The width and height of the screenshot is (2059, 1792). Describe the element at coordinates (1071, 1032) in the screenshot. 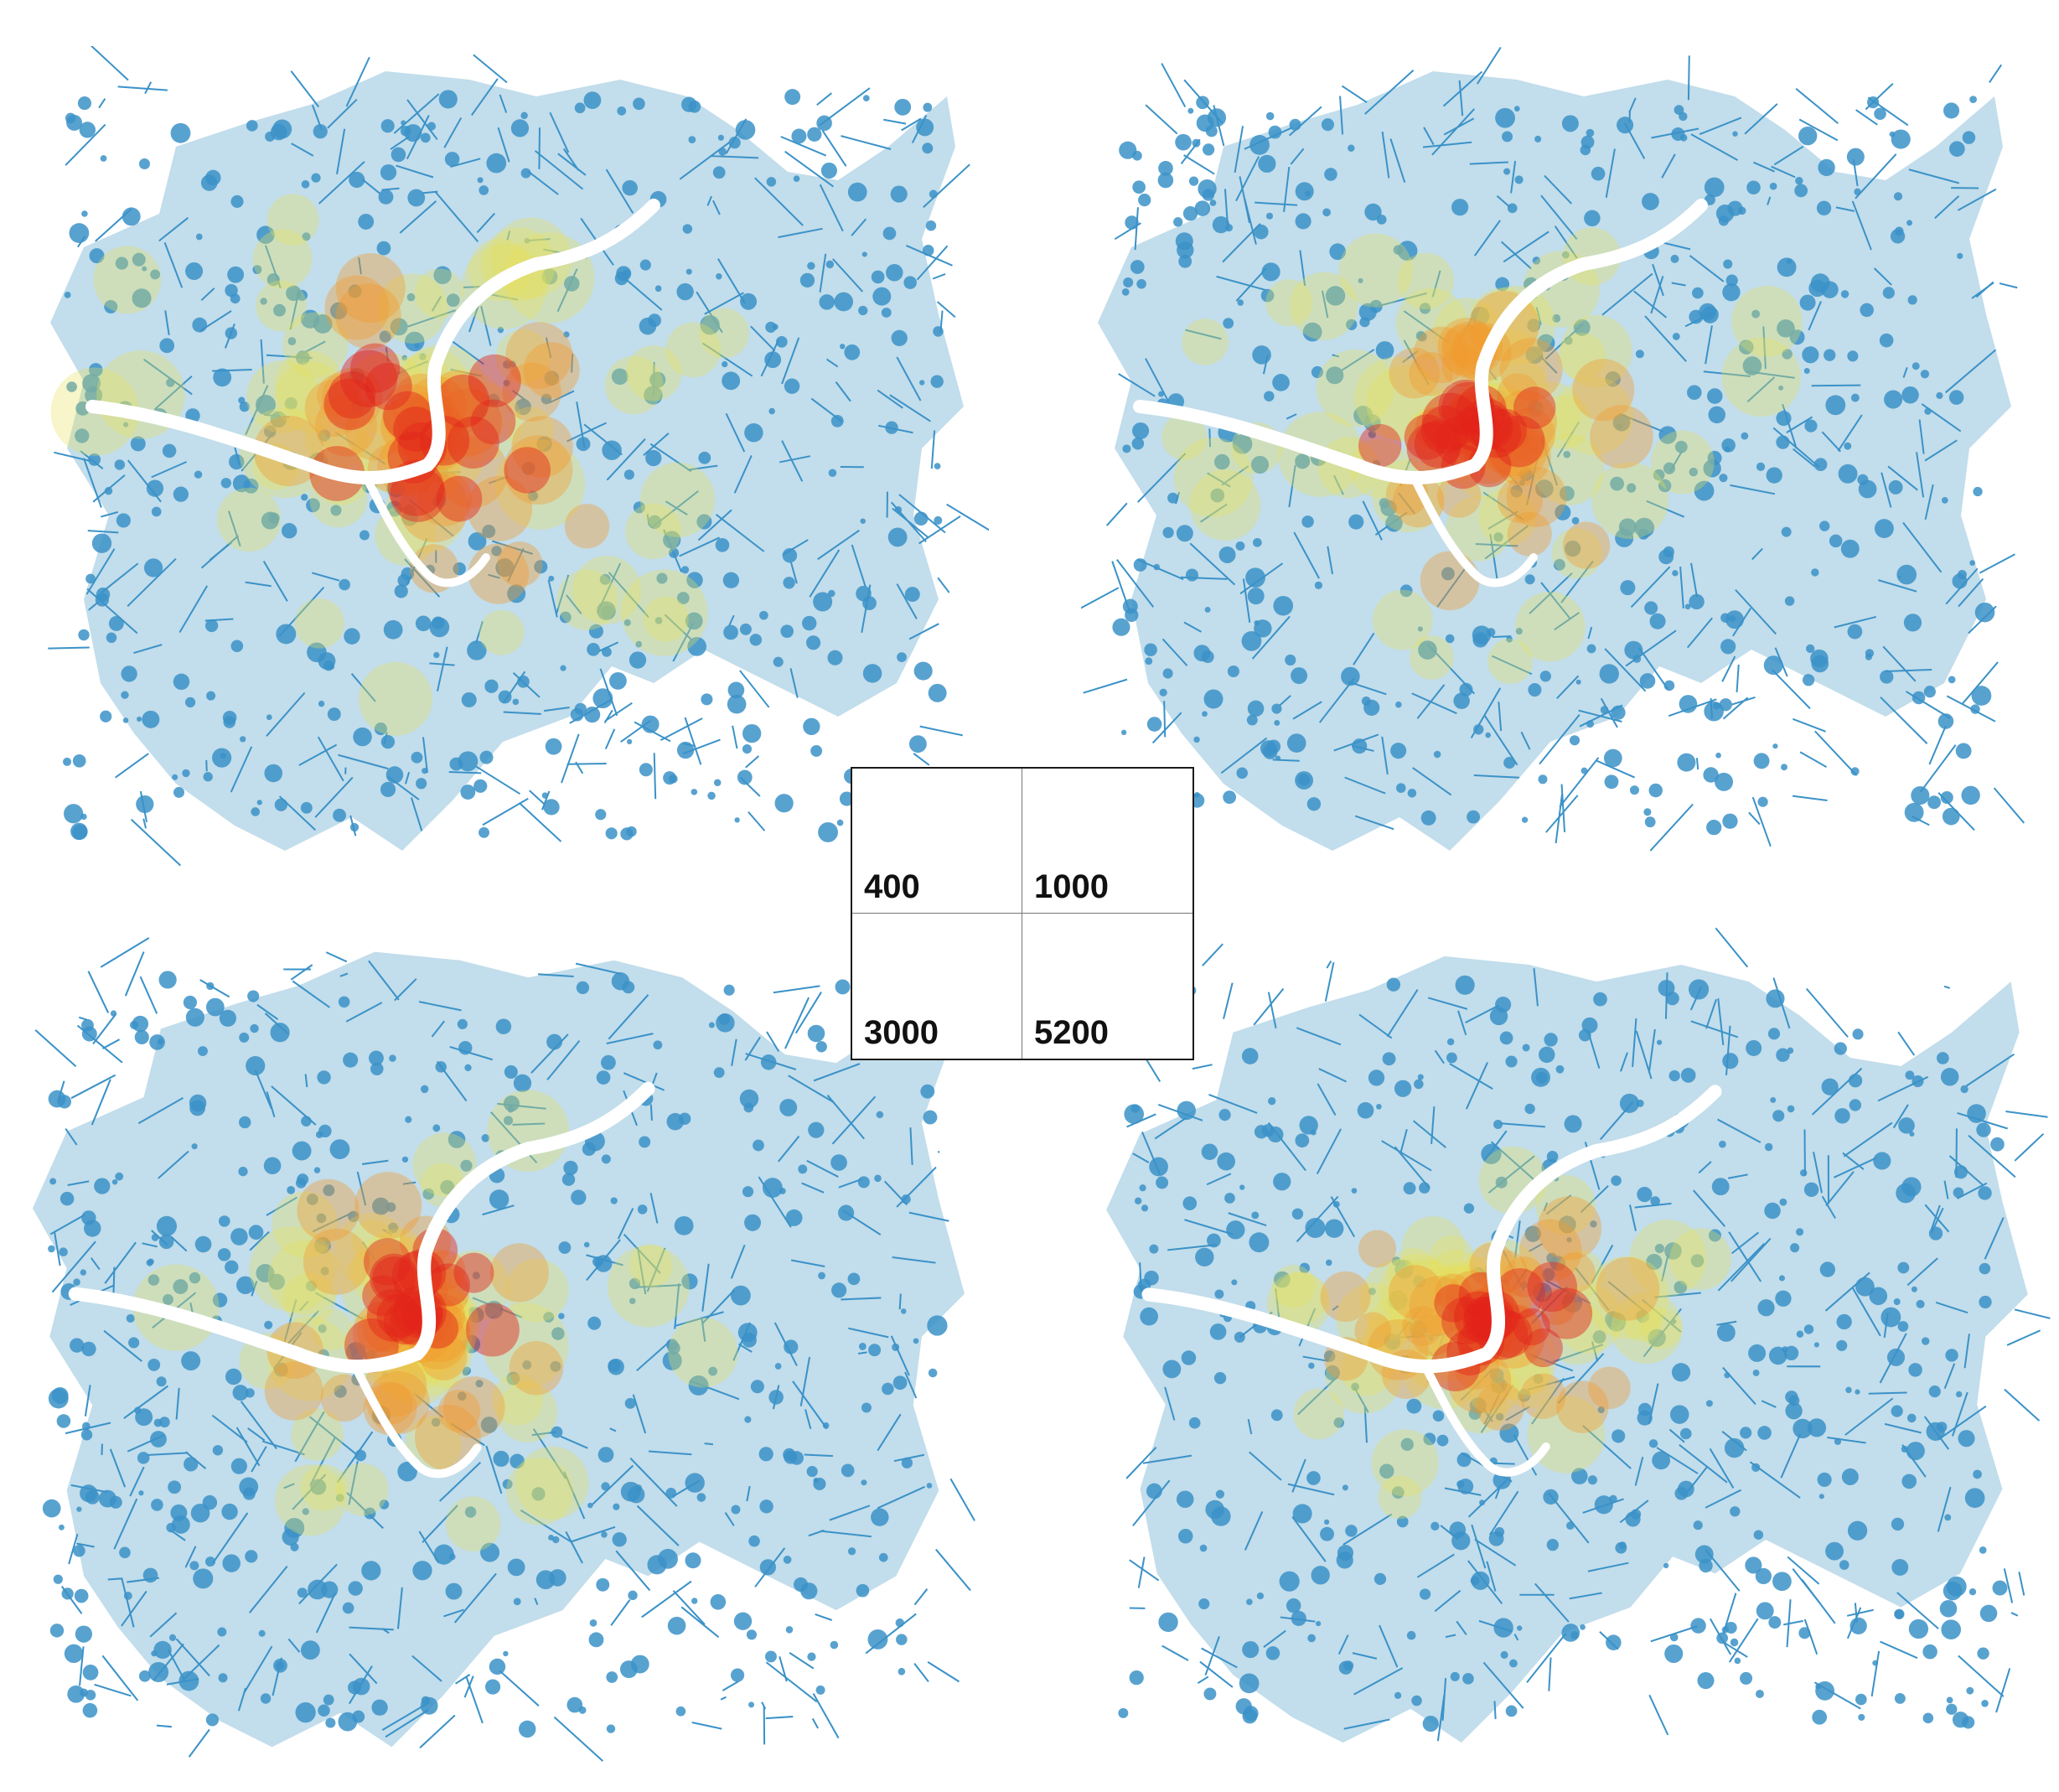

I see `key-label-5200: 5200` at that location.